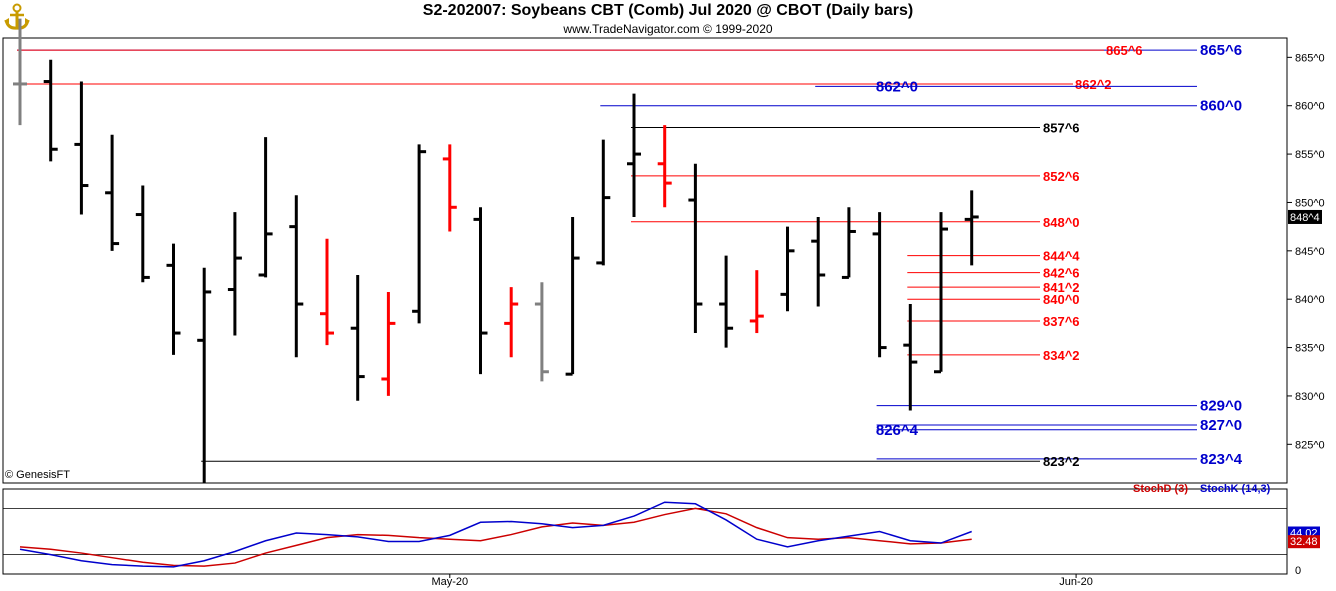  I want to click on level-label: 842^6, so click(1061, 273).